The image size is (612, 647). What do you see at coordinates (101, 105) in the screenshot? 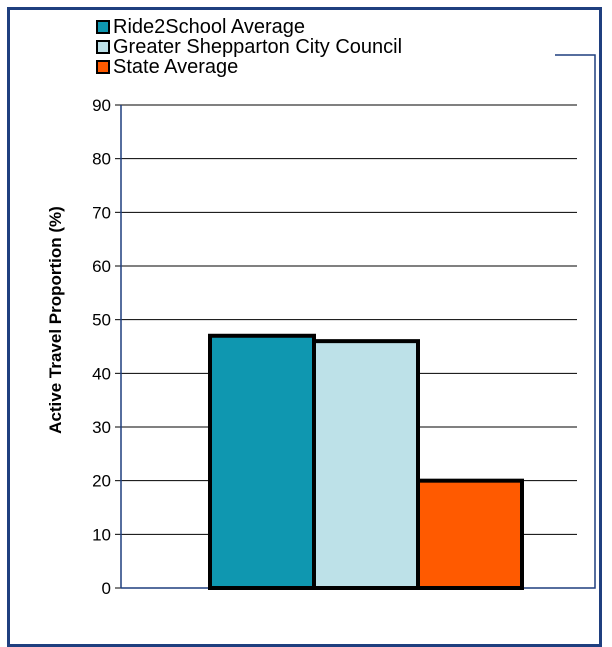
I see `y-tick-label-90: 90` at bounding box center [101, 105].